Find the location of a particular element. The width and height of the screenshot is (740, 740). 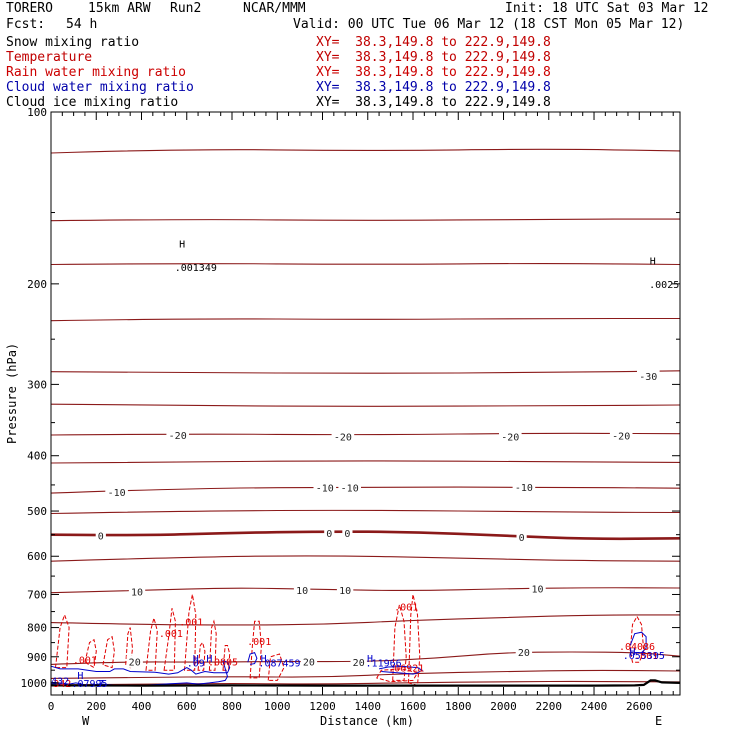

x-tick-label-7: 1400 is located at coordinates (368, 706).